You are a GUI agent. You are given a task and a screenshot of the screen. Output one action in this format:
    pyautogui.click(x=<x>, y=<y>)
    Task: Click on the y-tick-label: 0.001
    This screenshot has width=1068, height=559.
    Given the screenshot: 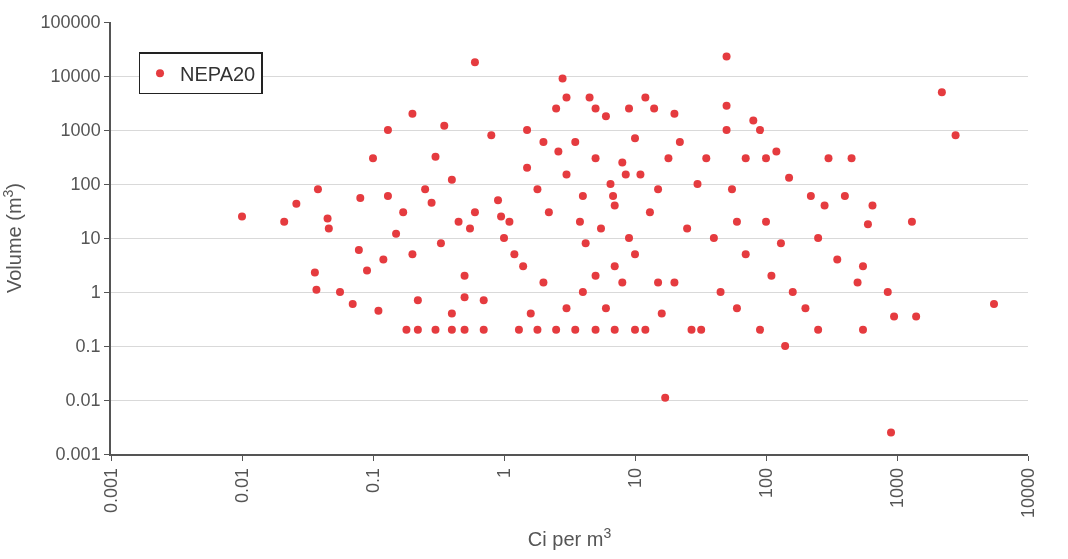 What is the action you would take?
    pyautogui.click(x=78, y=454)
    